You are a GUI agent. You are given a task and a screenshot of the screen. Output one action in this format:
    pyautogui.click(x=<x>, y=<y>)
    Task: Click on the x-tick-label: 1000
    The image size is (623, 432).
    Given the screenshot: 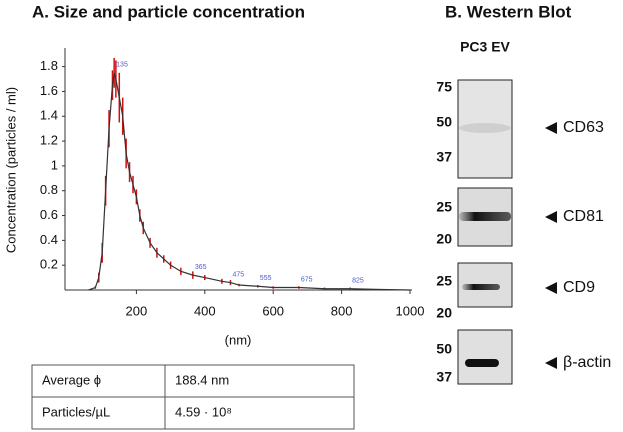 What is the action you would take?
    pyautogui.click(x=410, y=310)
    